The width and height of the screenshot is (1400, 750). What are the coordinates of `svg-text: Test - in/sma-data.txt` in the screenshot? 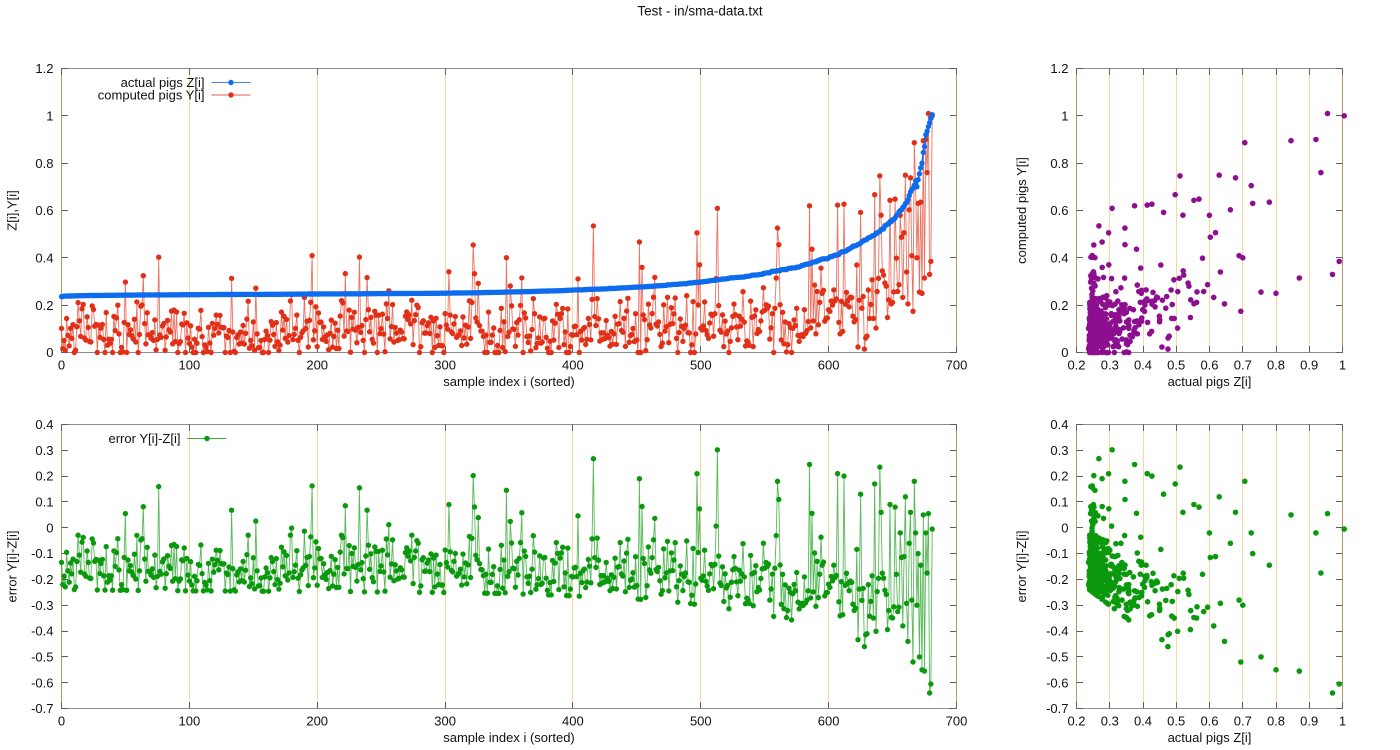 It's located at (700, 11).